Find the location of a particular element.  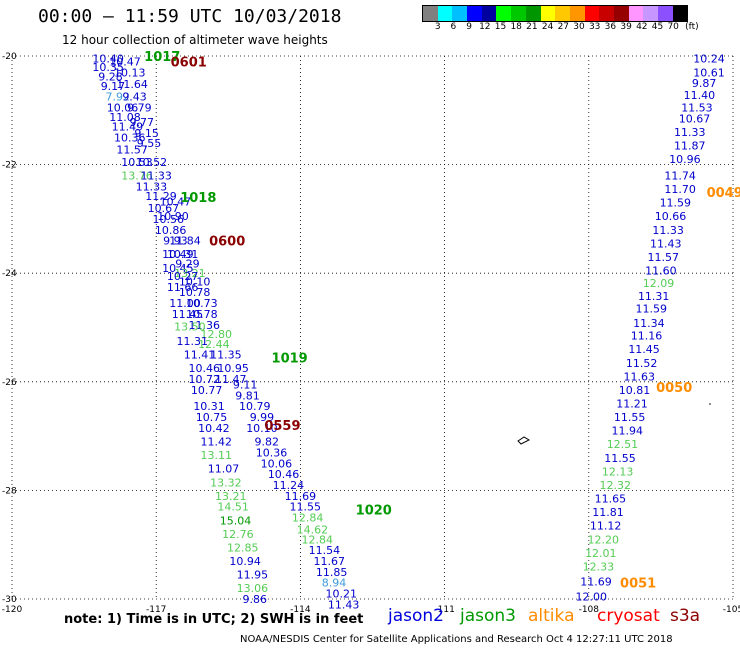

wave-height-point: 9.81 is located at coordinates (247, 395).